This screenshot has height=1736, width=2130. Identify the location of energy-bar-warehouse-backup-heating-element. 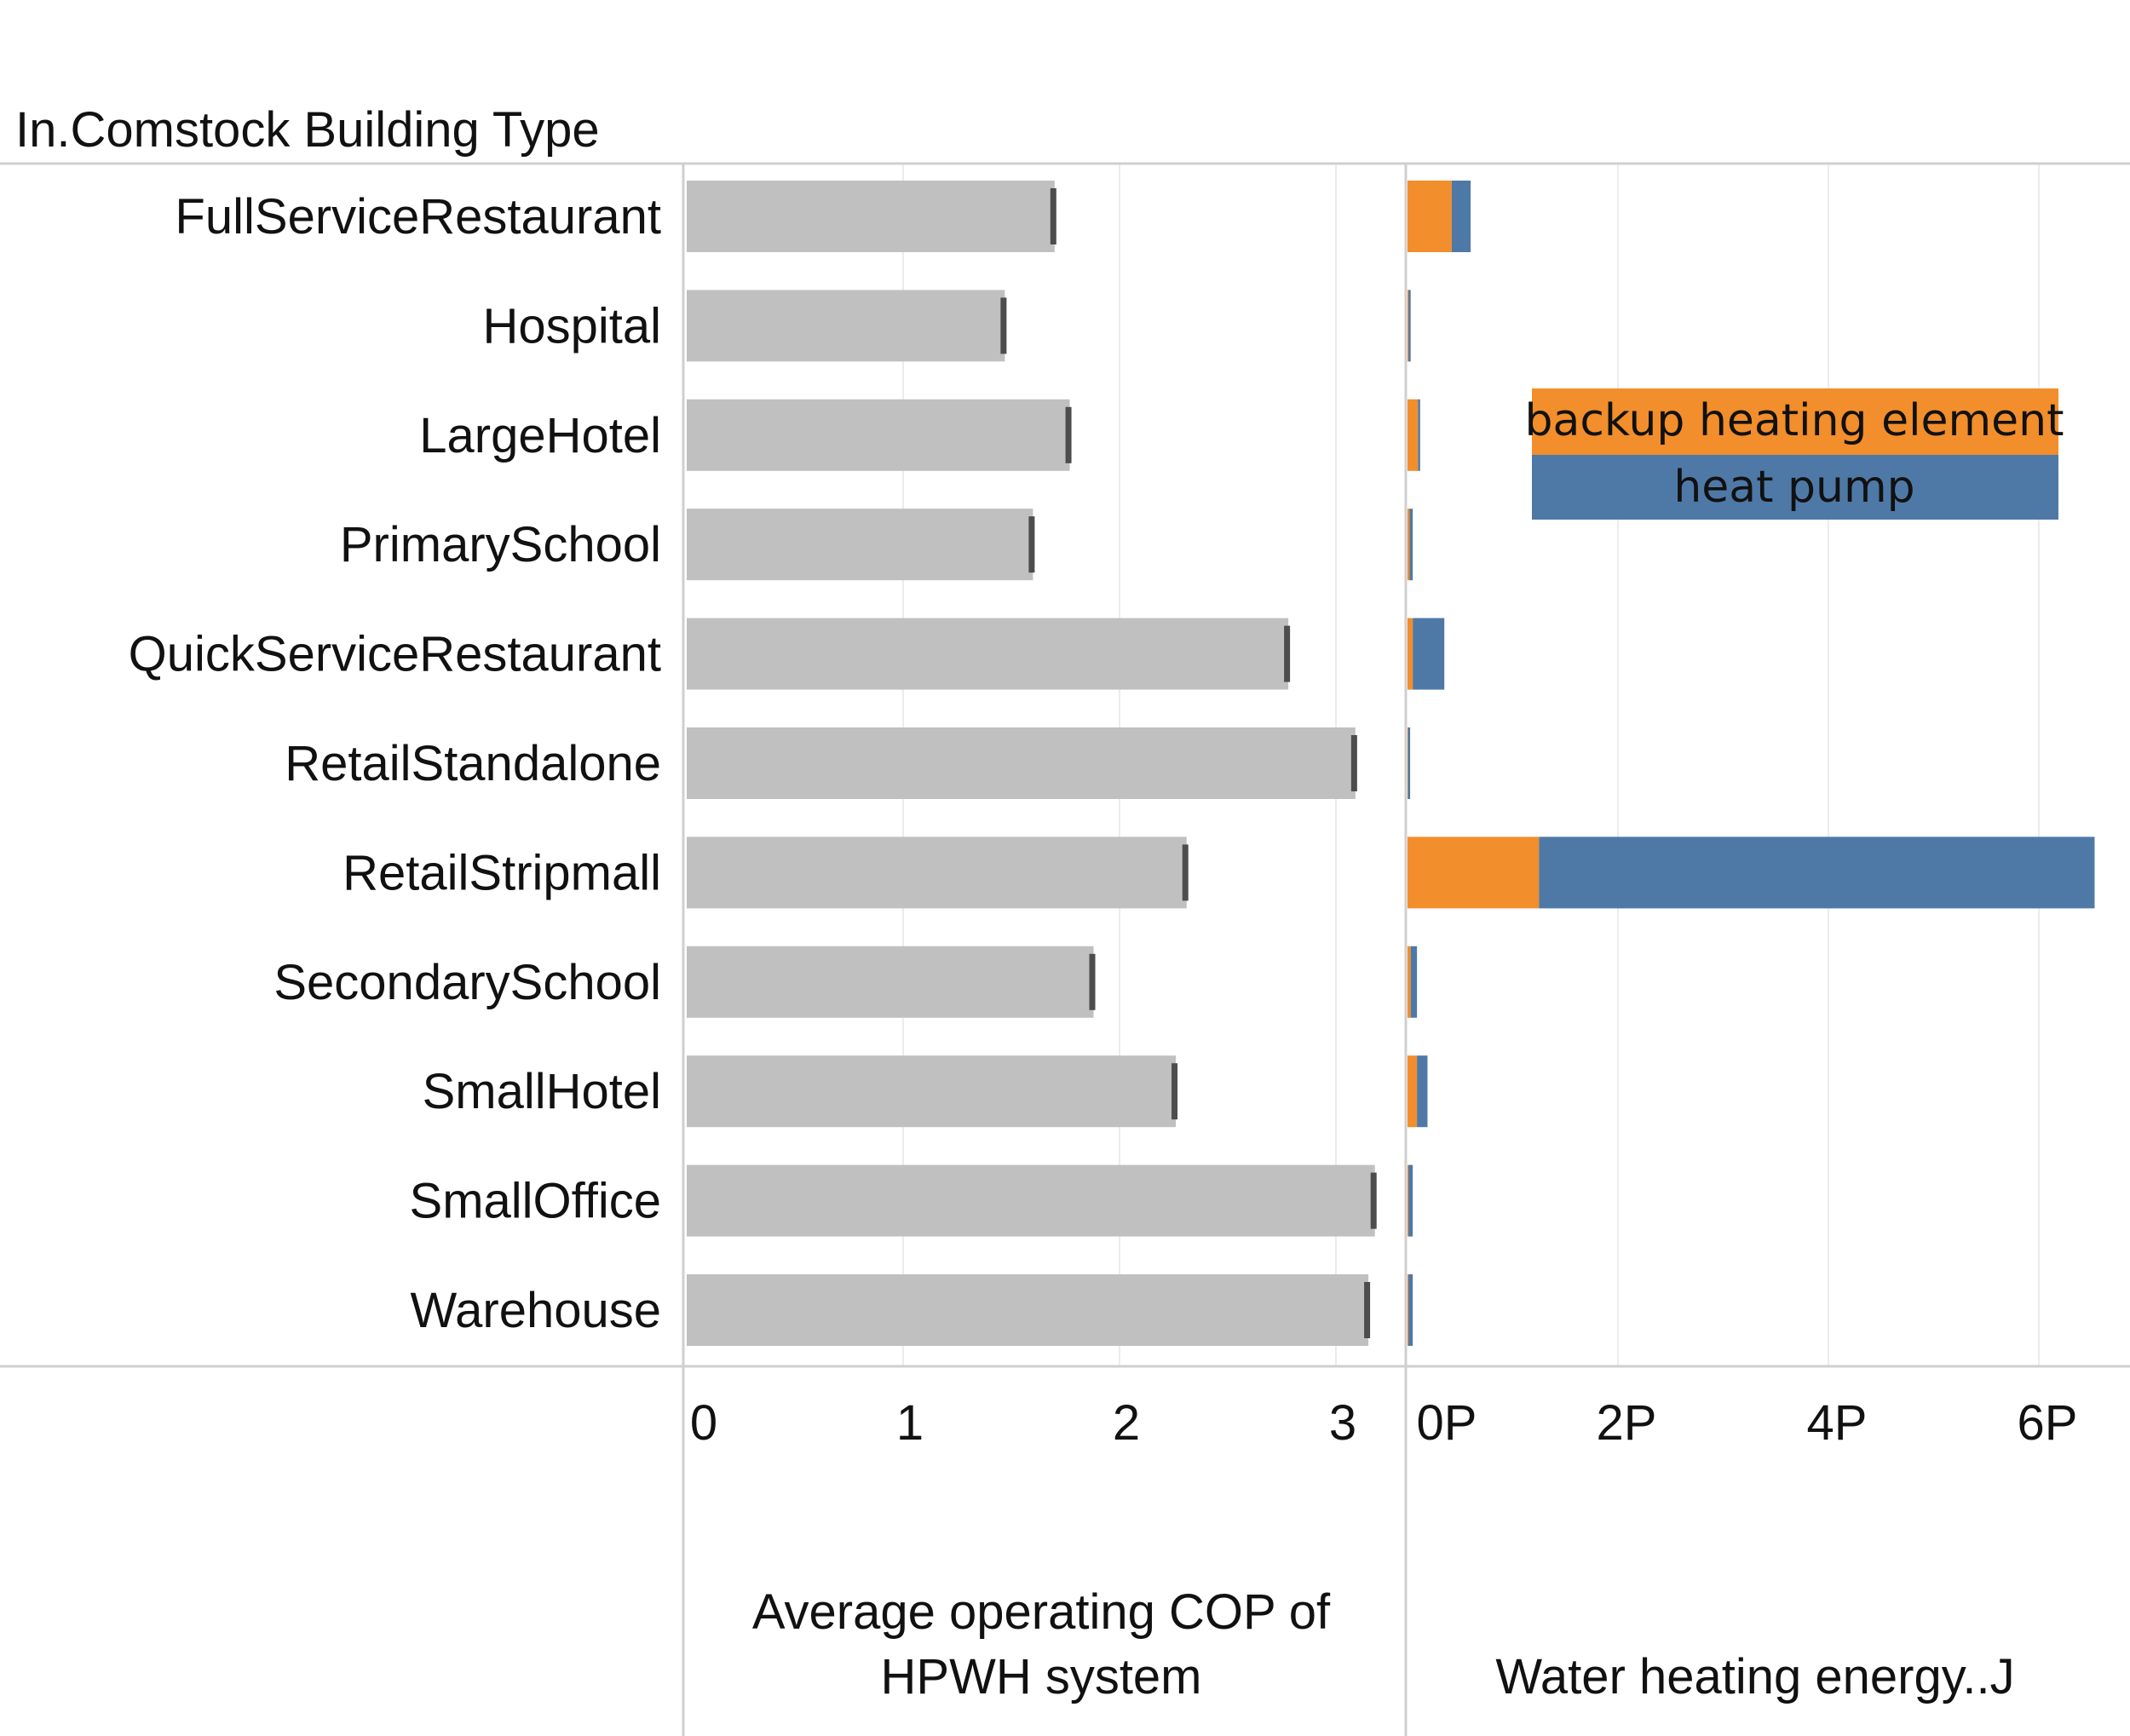
(1408, 1310).